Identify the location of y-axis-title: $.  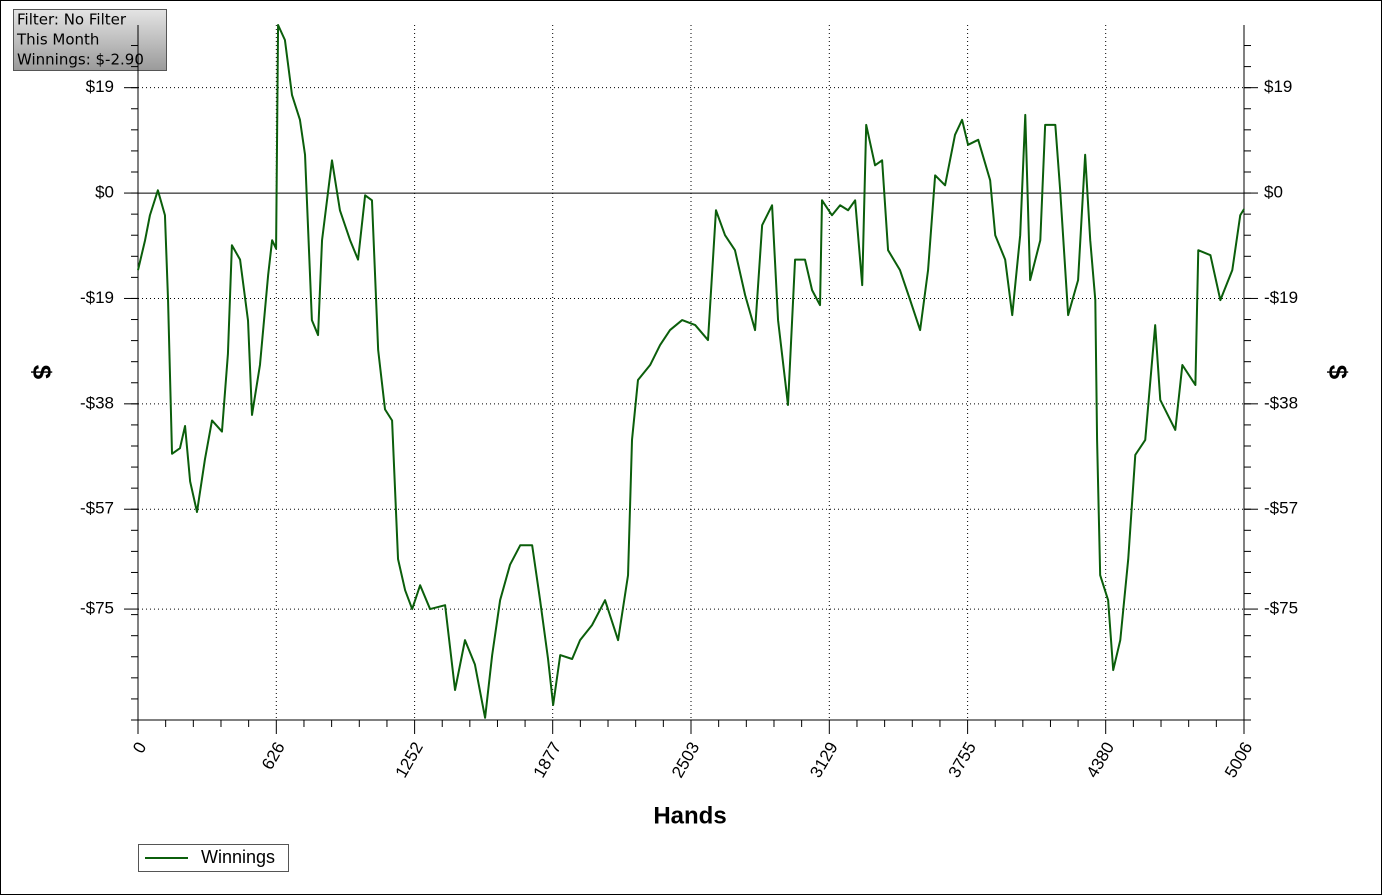
(42, 372).